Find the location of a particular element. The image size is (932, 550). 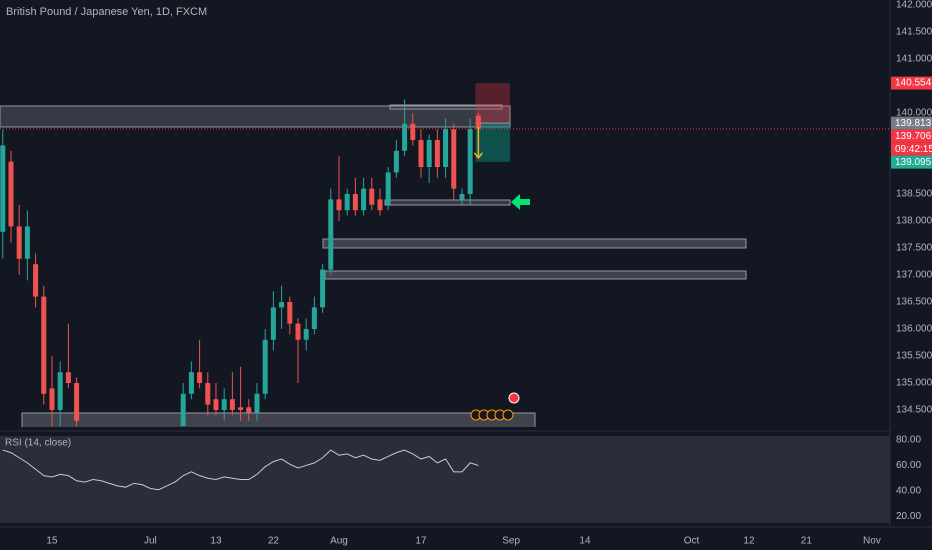

x-tick-label: Nov is located at coordinates (872, 541).